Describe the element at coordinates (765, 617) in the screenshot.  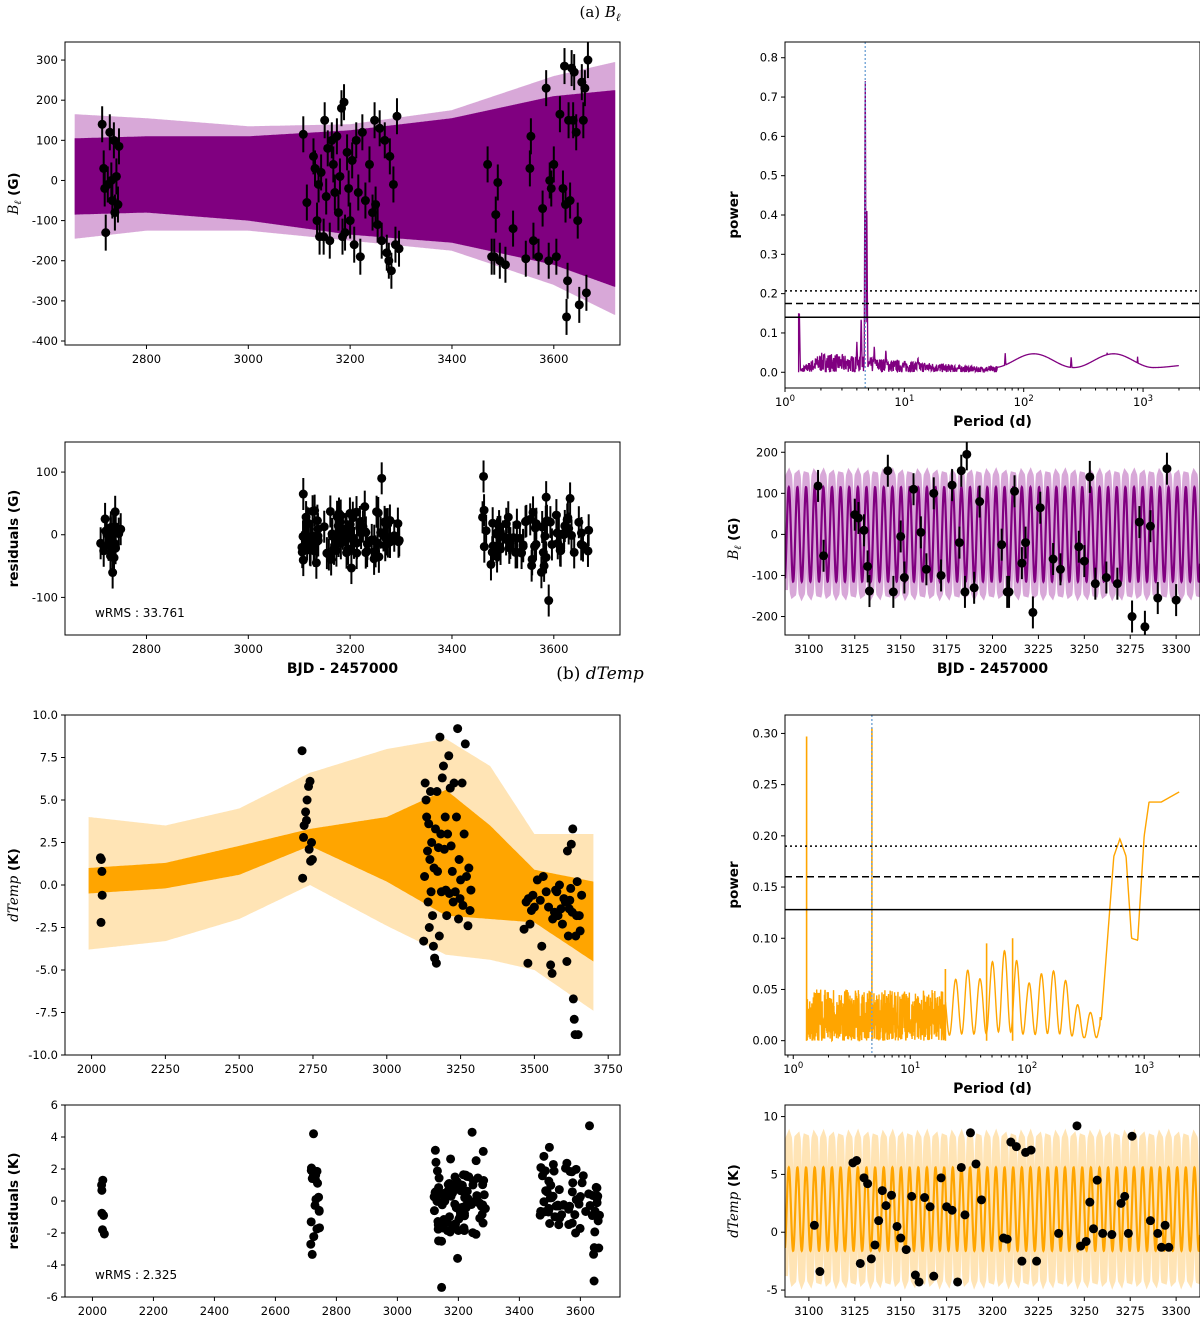
I see `y-tick-label: -200` at that location.